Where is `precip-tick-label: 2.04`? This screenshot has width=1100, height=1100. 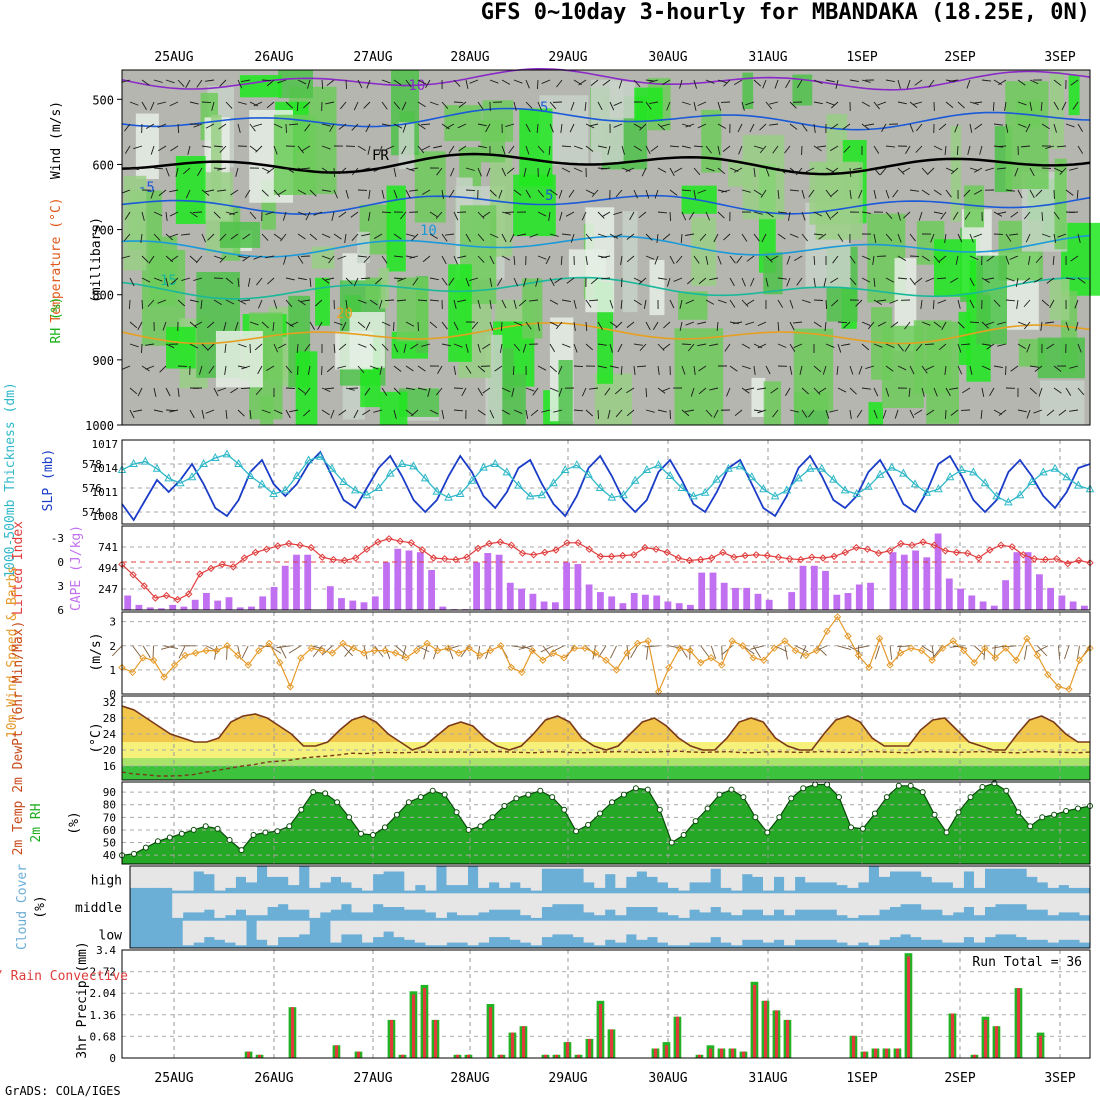 precip-tick-label: 2.04 is located at coordinates (103, 993).